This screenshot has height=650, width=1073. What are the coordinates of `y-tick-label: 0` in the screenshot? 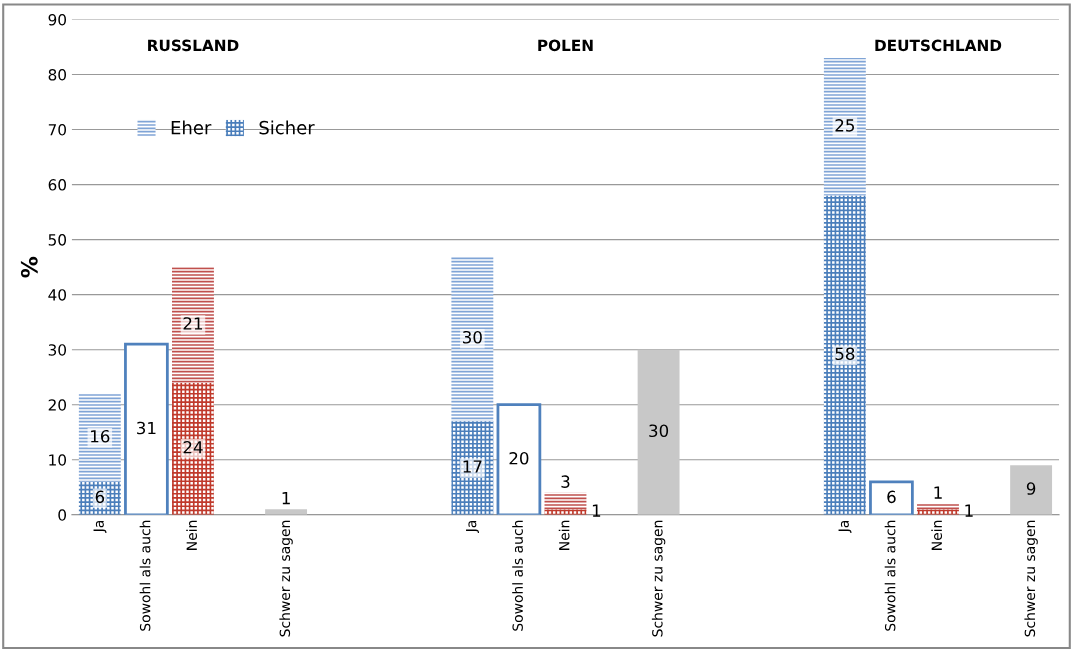 It's located at (62, 515).